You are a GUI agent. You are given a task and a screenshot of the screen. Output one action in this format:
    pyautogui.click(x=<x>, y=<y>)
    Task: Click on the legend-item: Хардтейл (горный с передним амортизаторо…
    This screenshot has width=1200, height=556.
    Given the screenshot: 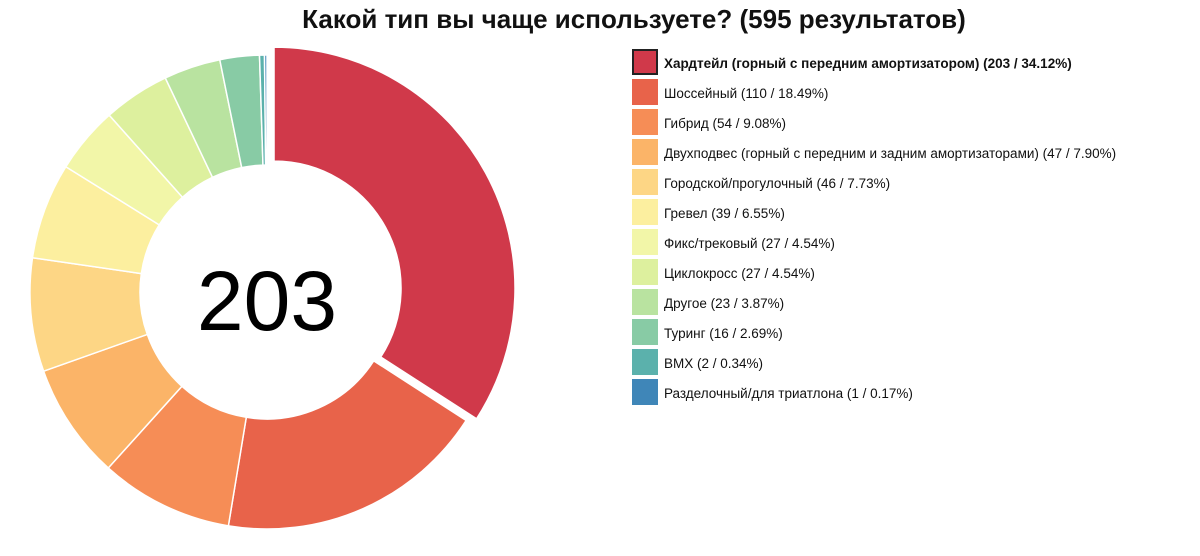 What is the action you would take?
    pyautogui.click(x=874, y=64)
    